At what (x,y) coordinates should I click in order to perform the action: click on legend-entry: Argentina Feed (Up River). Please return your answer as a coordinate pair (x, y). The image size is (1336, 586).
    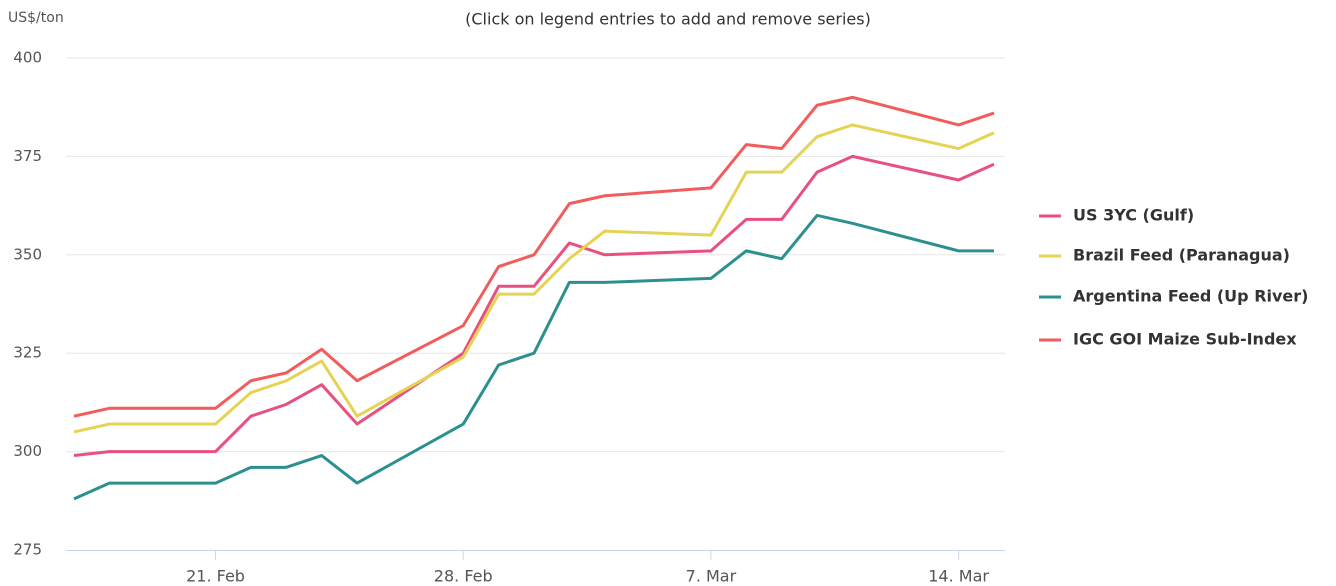
    Looking at the image, I should click on (1190, 296).